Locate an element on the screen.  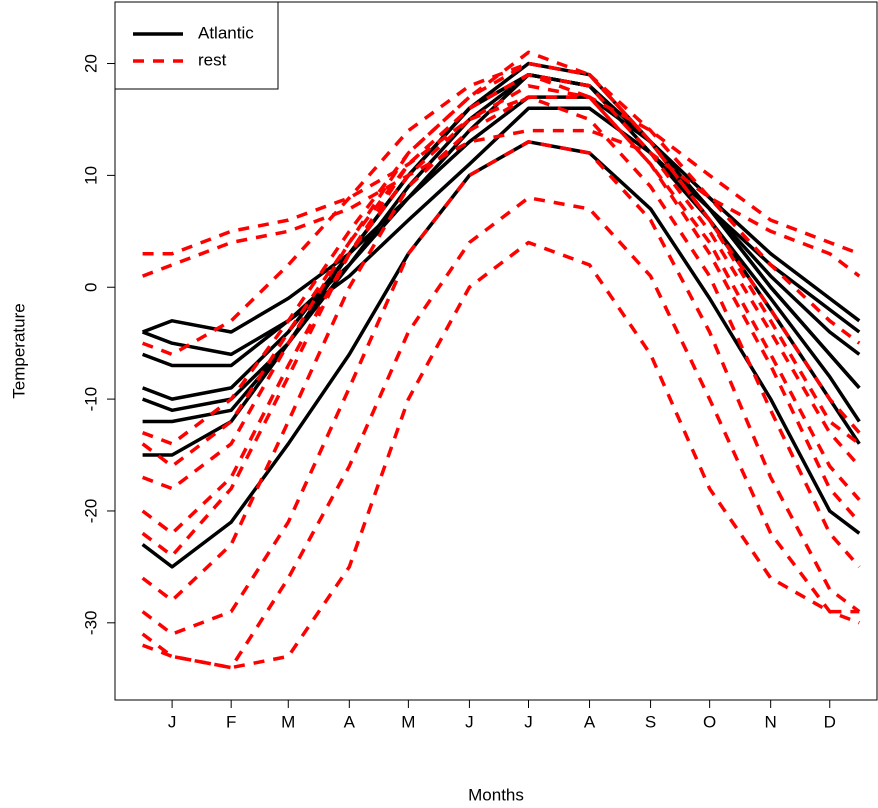
x-tick-label: N is located at coordinates (771, 721).